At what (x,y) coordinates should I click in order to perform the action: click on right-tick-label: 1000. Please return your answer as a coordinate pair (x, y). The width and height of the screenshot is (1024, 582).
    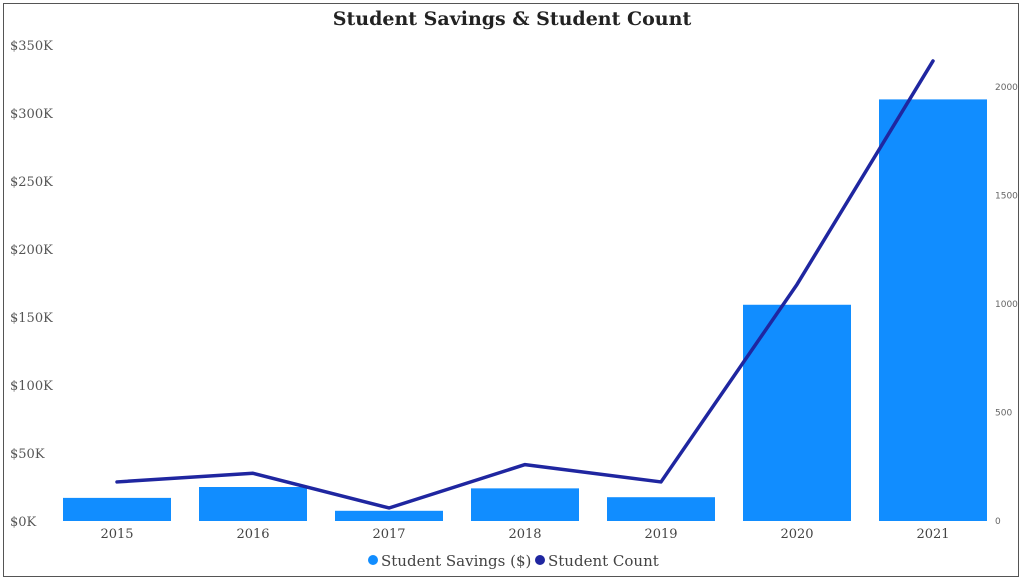
    Looking at the image, I should click on (1006, 305).